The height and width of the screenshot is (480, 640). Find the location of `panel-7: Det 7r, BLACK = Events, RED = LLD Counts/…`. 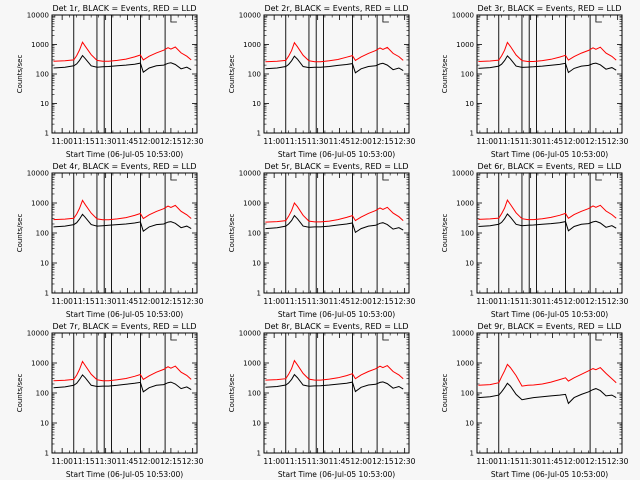

panel-7: Det 7r, BLACK = Events, RED = LLD Counts/… is located at coordinates (110, 400).